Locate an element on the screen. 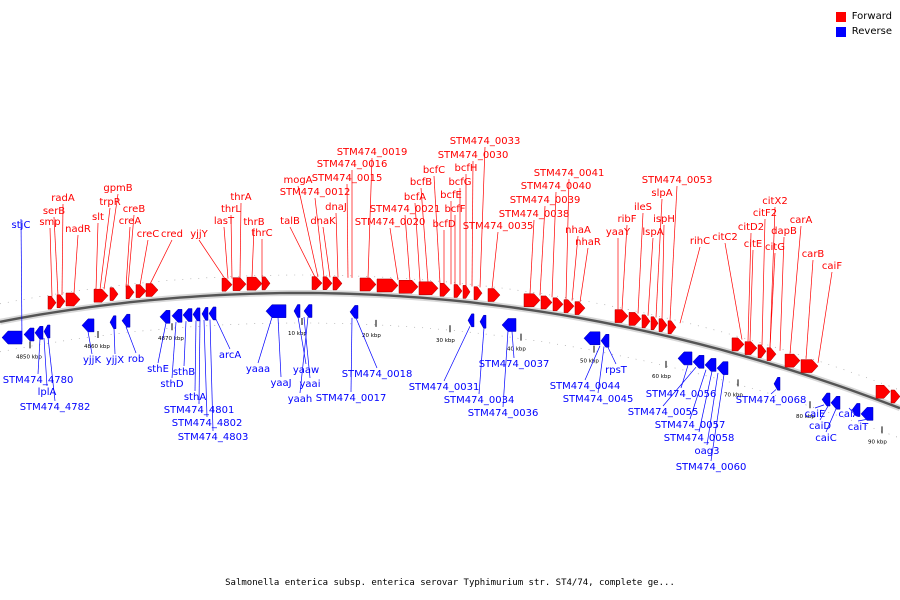  forward-gene-label: thrC is located at coordinates (261, 233).